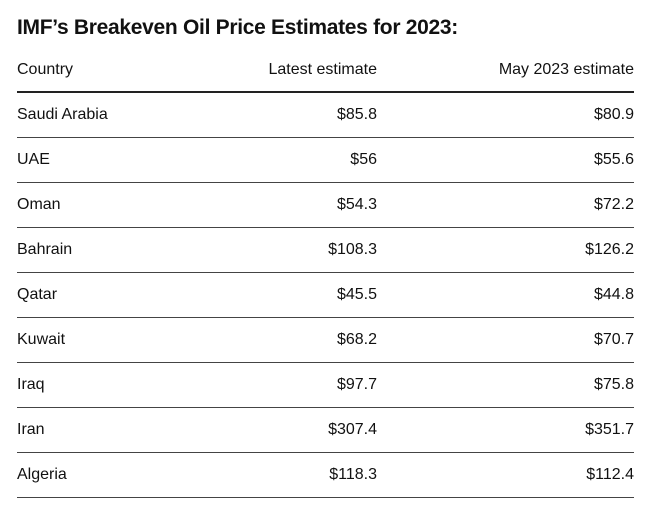 The width and height of the screenshot is (658, 512). I want to click on table-row: Saudi Arabia $85.8 $80.9, so click(325, 115).